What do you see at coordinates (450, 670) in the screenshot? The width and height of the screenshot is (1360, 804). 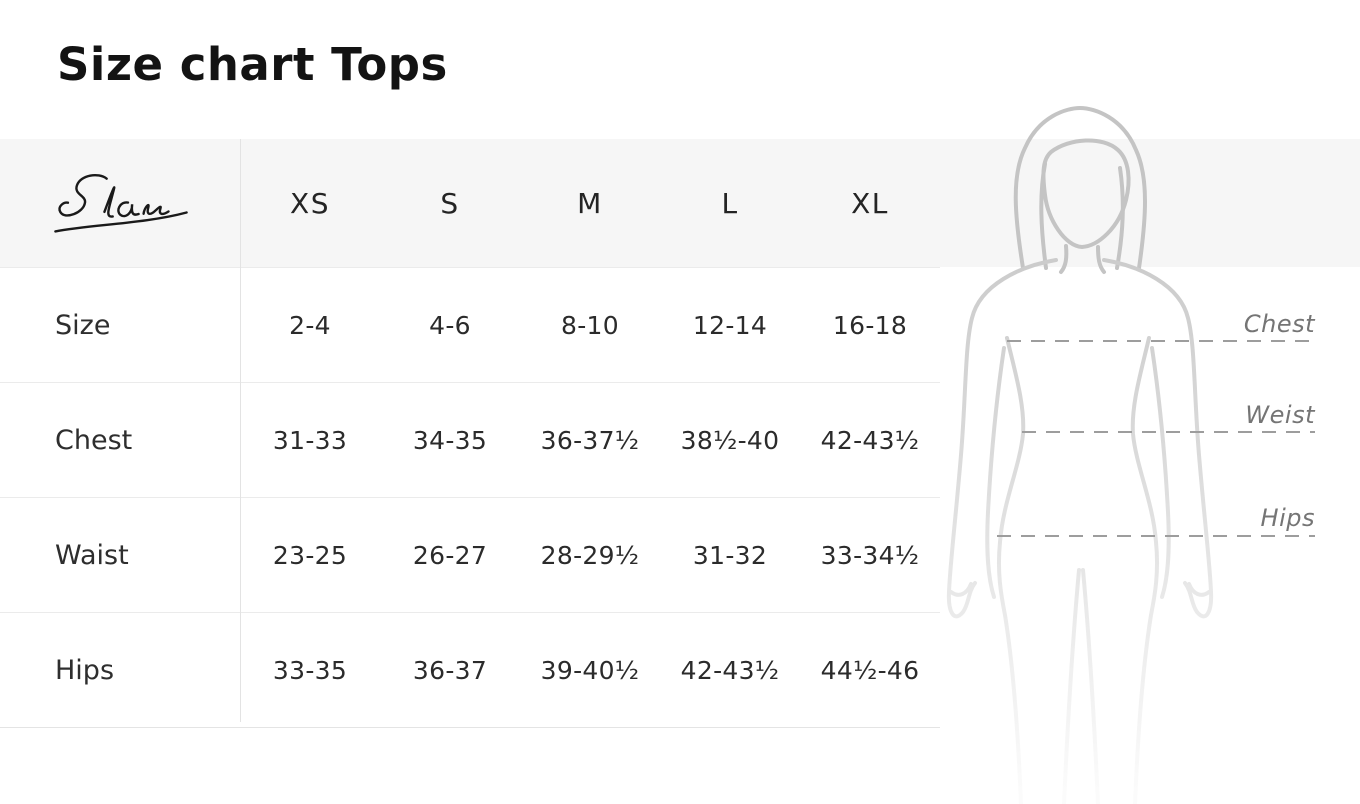 I see `cell-value: 36-37` at bounding box center [450, 670].